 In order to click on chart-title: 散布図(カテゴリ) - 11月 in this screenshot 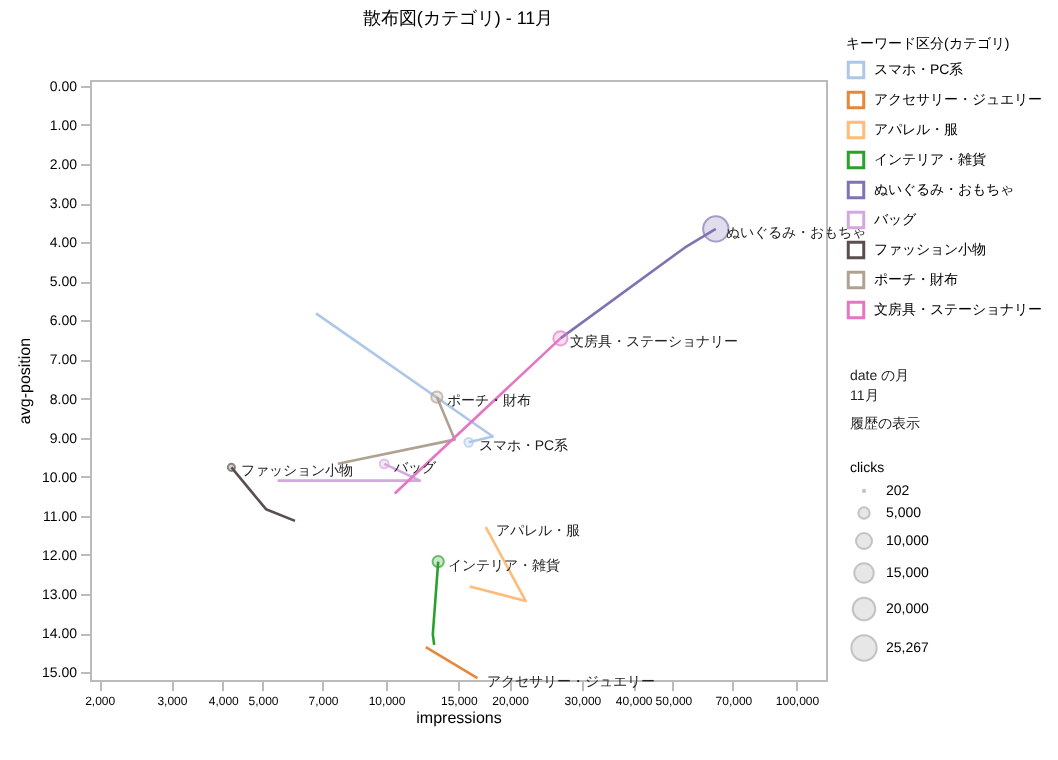, I will do `click(458, 18)`.